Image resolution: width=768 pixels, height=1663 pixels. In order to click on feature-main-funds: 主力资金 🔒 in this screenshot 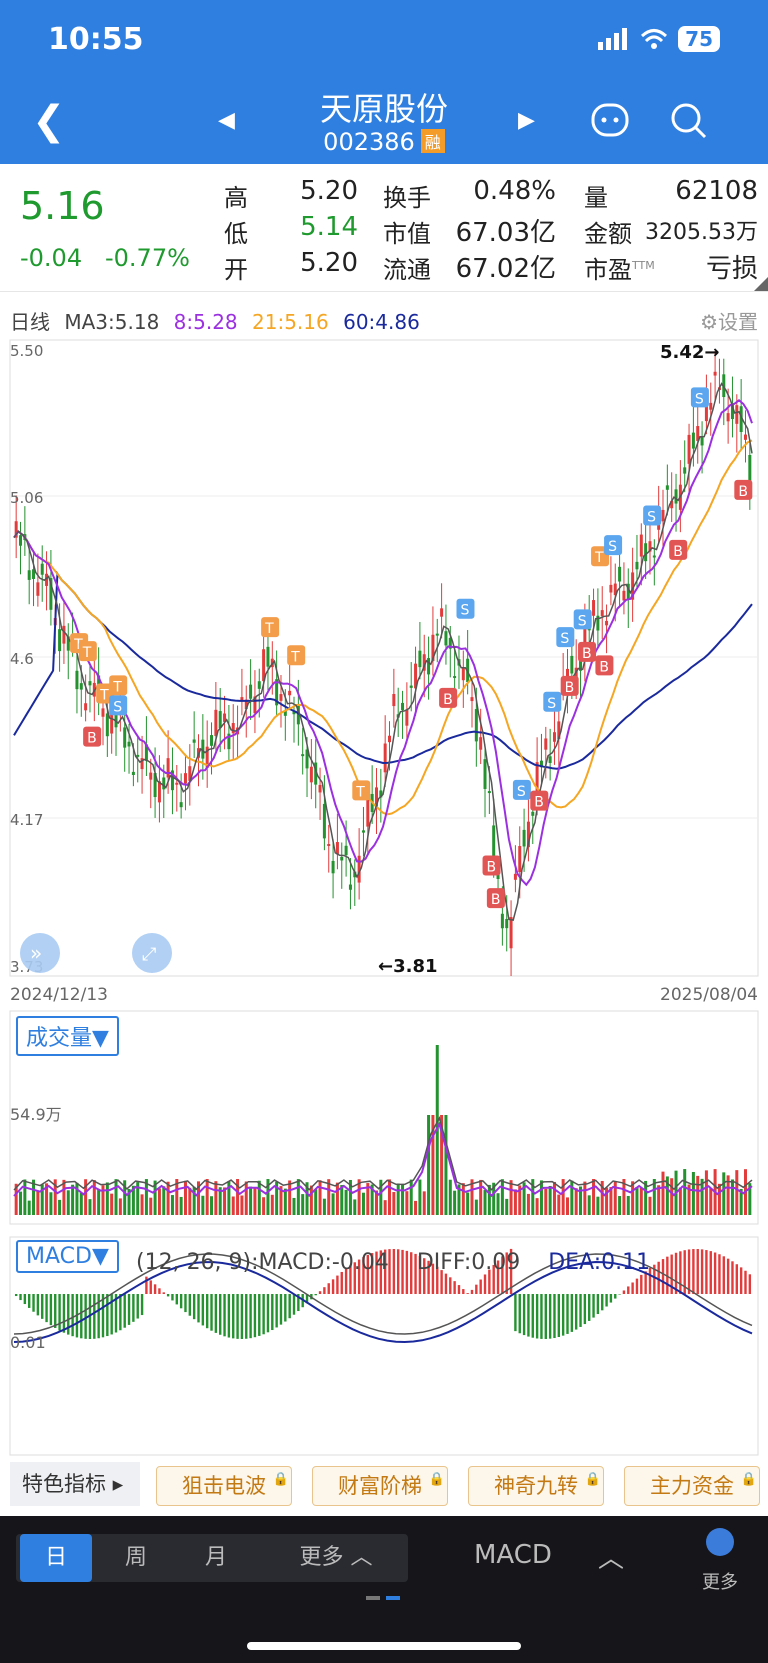, I will do `click(692, 1486)`.